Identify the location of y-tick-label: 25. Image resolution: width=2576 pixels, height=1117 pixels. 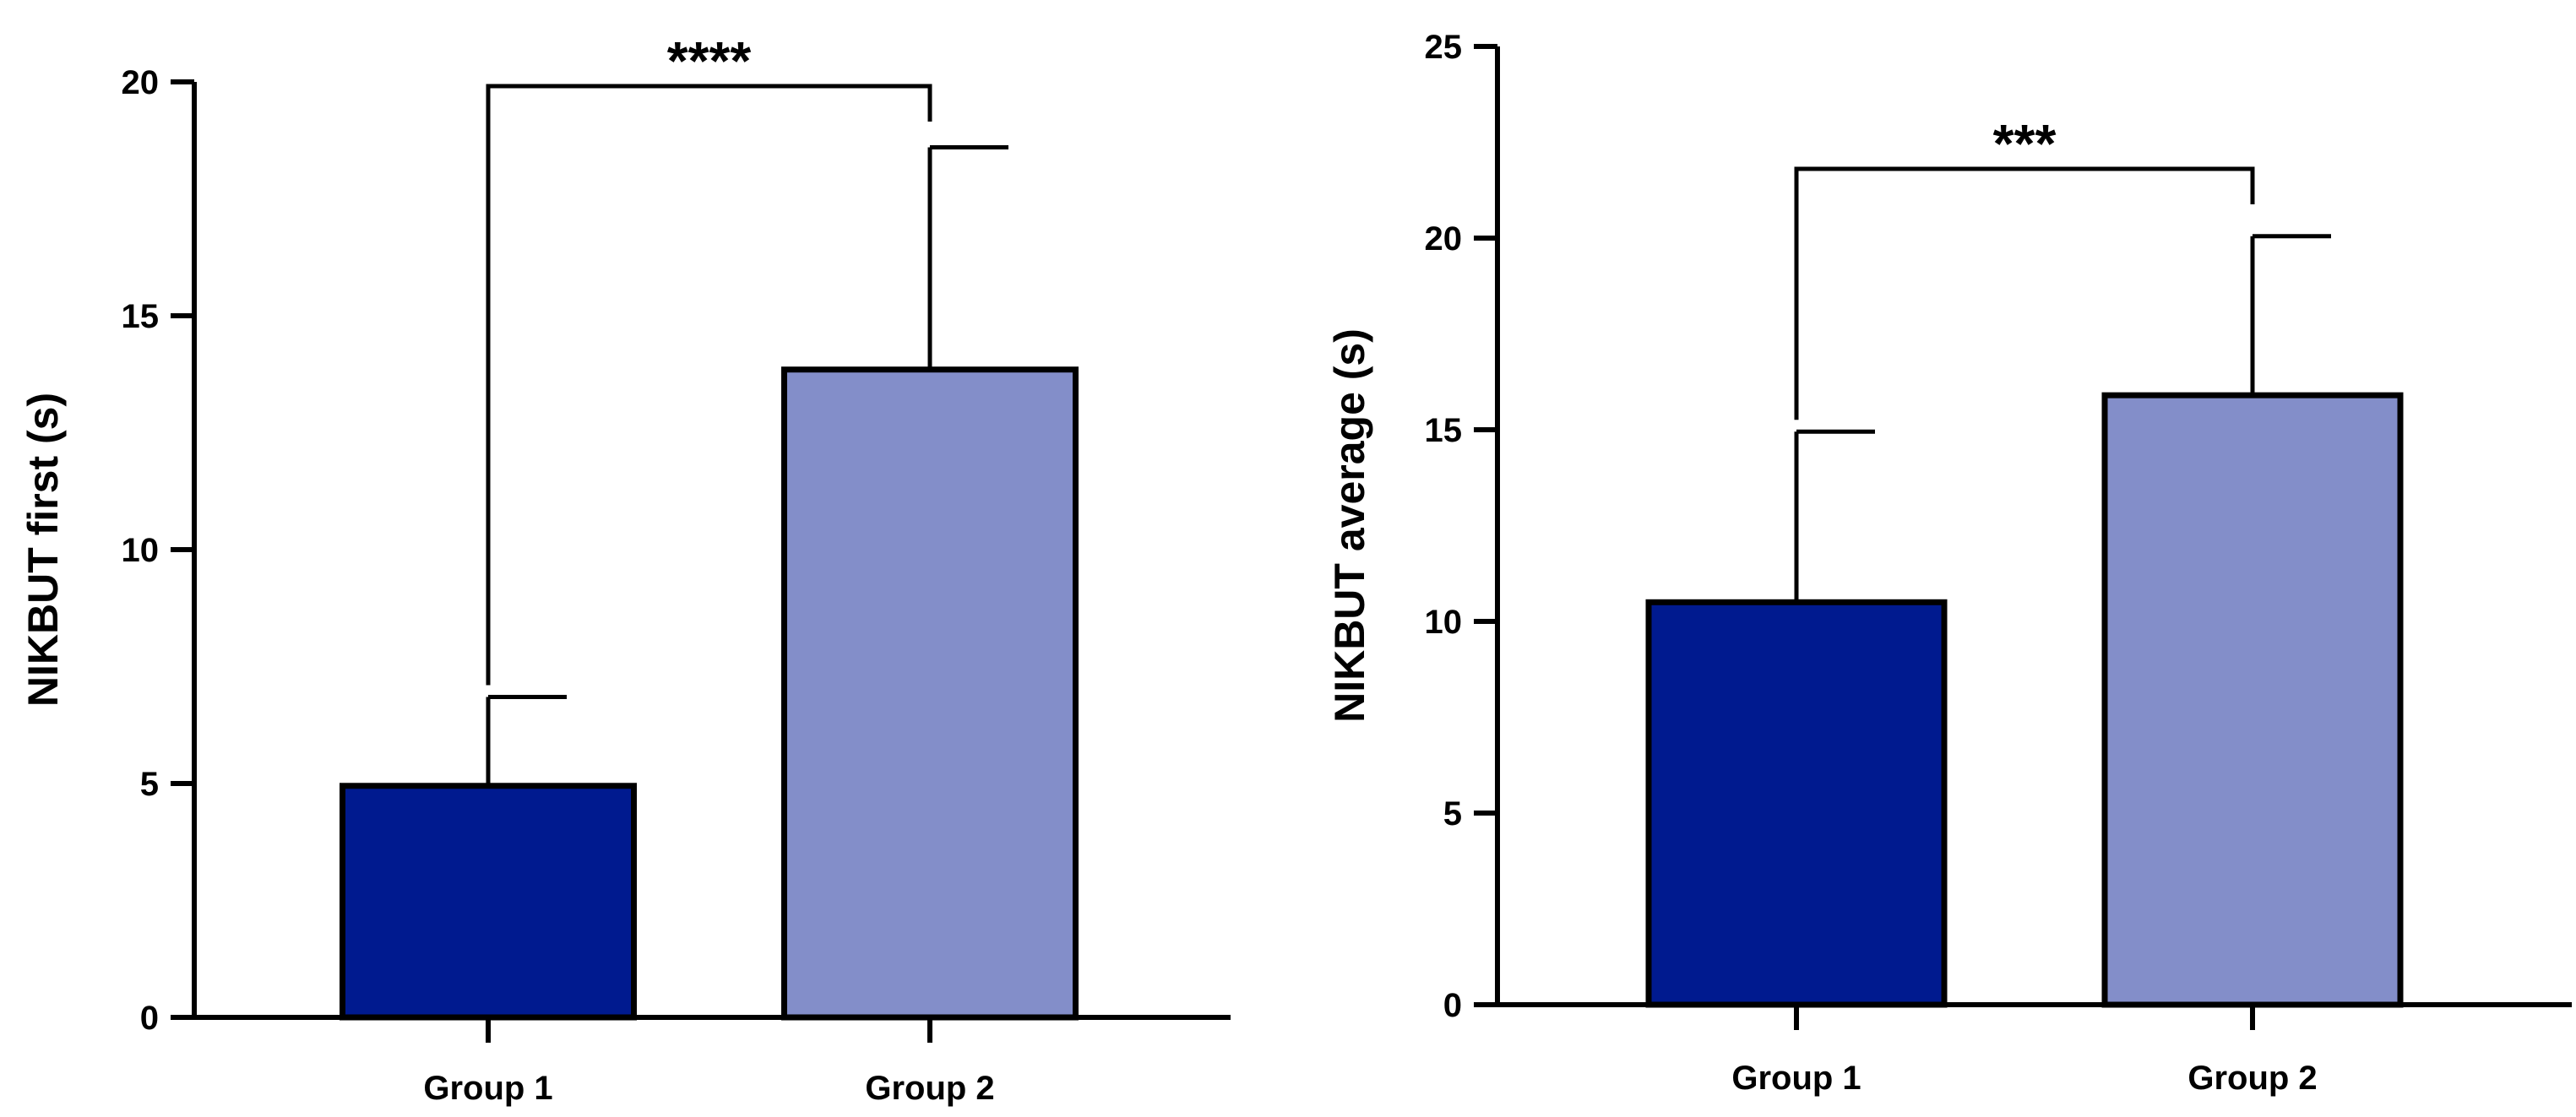
(1444, 48).